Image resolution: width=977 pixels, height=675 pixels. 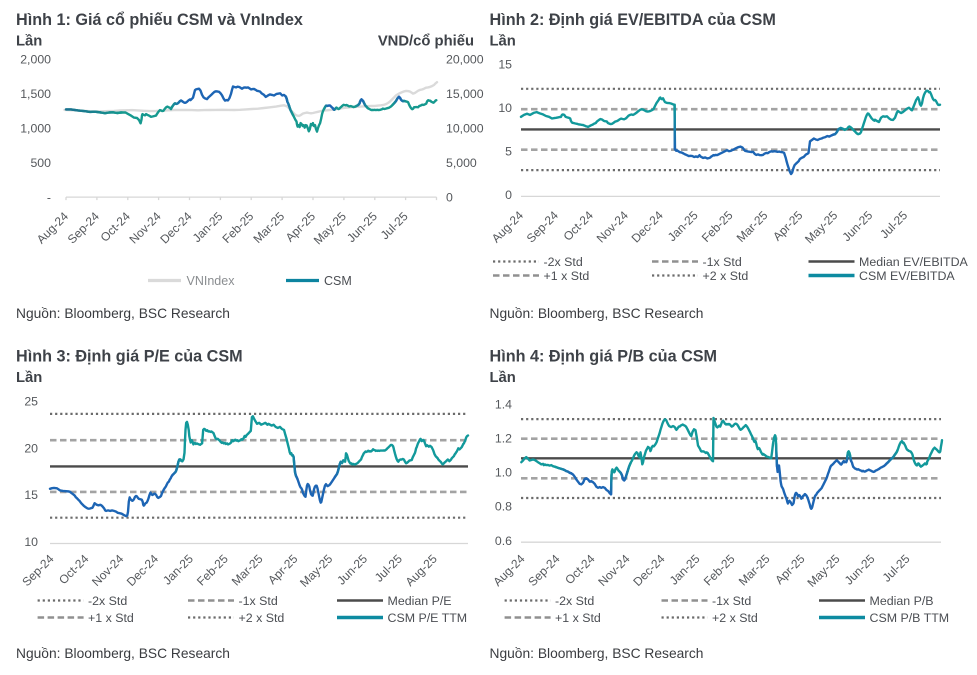 I want to click on svg-text: 0.8, so click(x=503, y=507).